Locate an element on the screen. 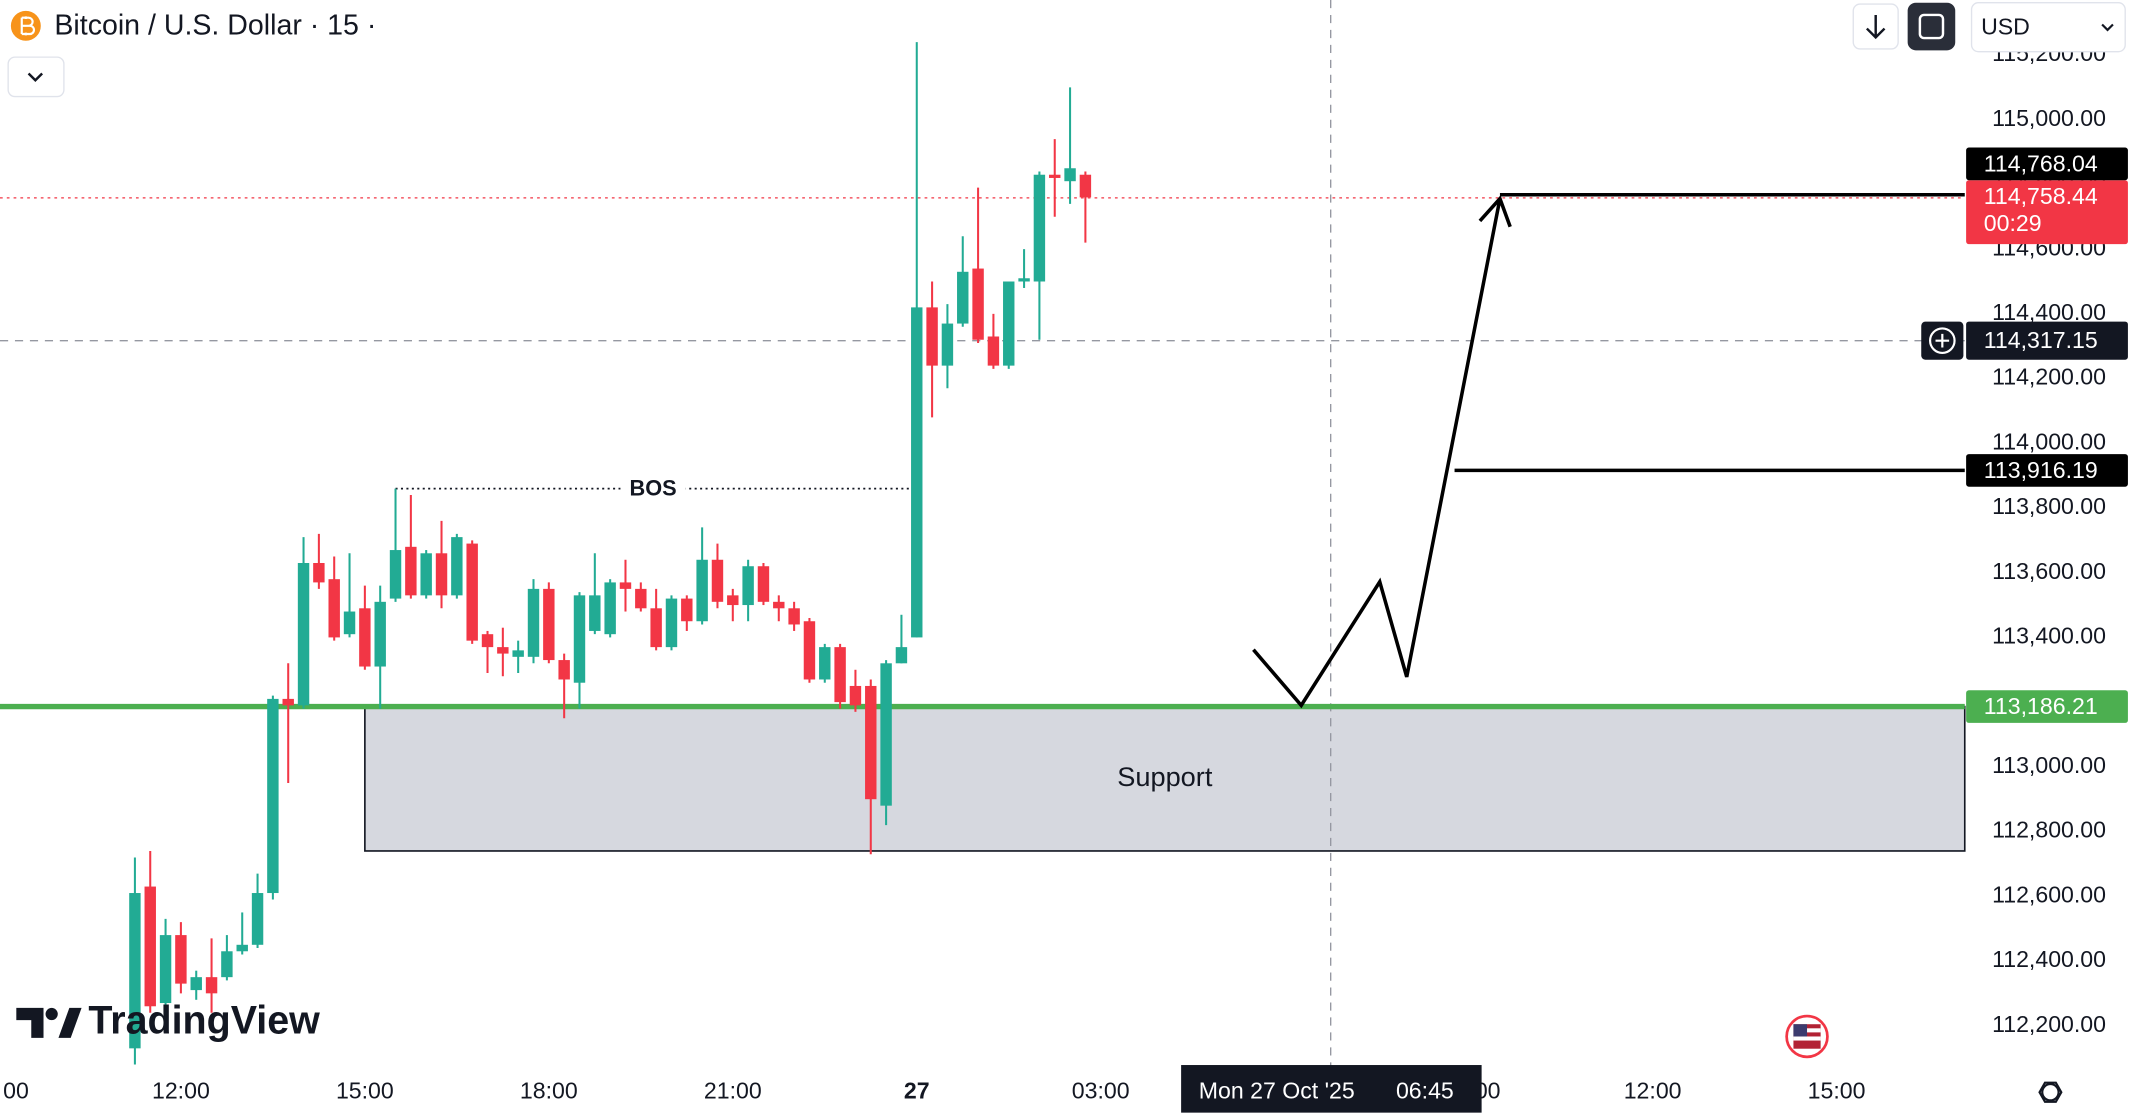 This screenshot has width=2132, height=1114. price-tag-label: 113,916.19 is located at coordinates (2041, 470).